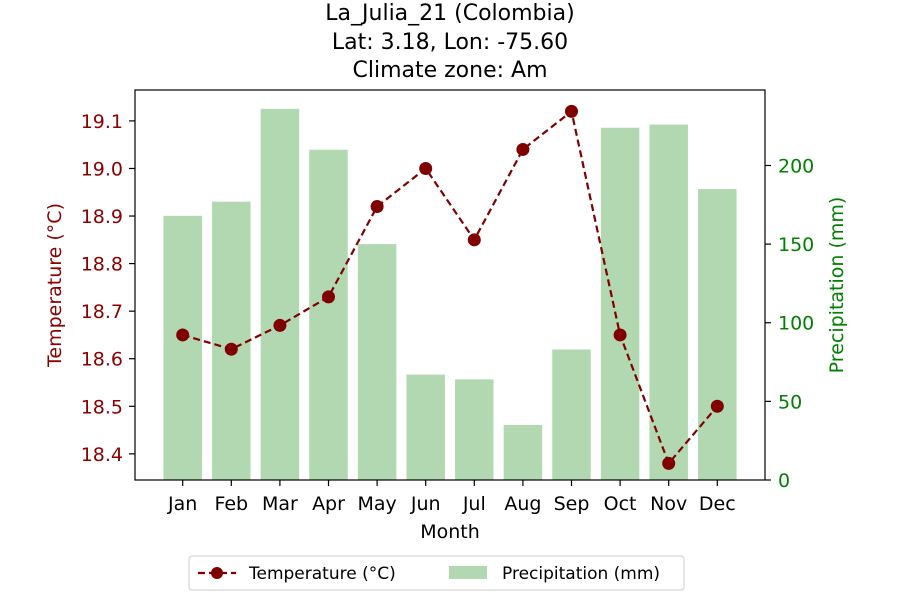 The width and height of the screenshot is (900, 600). What do you see at coordinates (668, 504) in the screenshot?
I see `x-tick-label-nov: Nov` at bounding box center [668, 504].